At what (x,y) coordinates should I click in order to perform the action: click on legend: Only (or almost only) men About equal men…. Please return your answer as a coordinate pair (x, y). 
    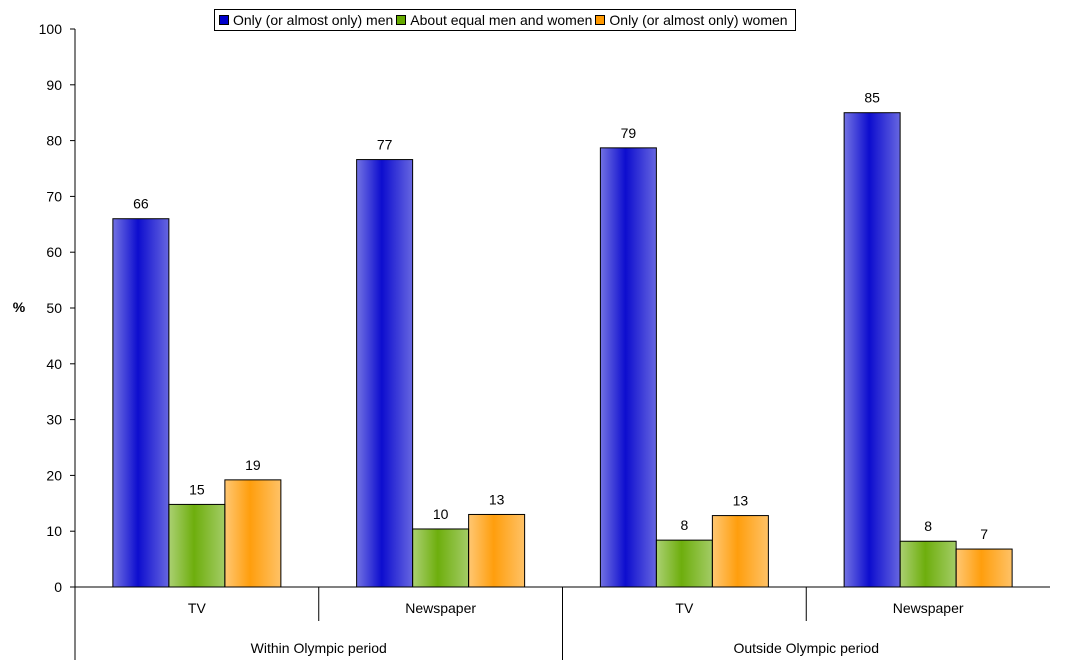
    Looking at the image, I should click on (505, 20).